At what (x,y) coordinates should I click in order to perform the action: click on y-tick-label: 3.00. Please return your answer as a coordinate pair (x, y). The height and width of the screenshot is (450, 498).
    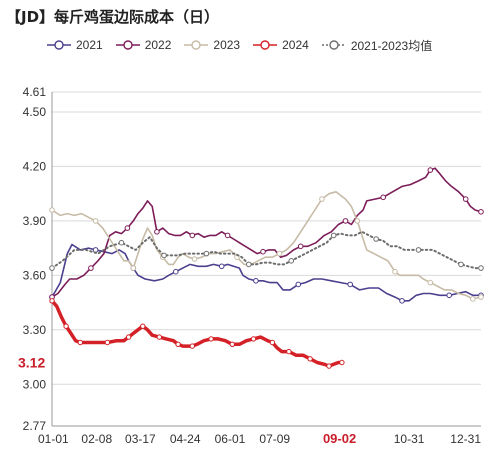
    Looking at the image, I should click on (35, 384).